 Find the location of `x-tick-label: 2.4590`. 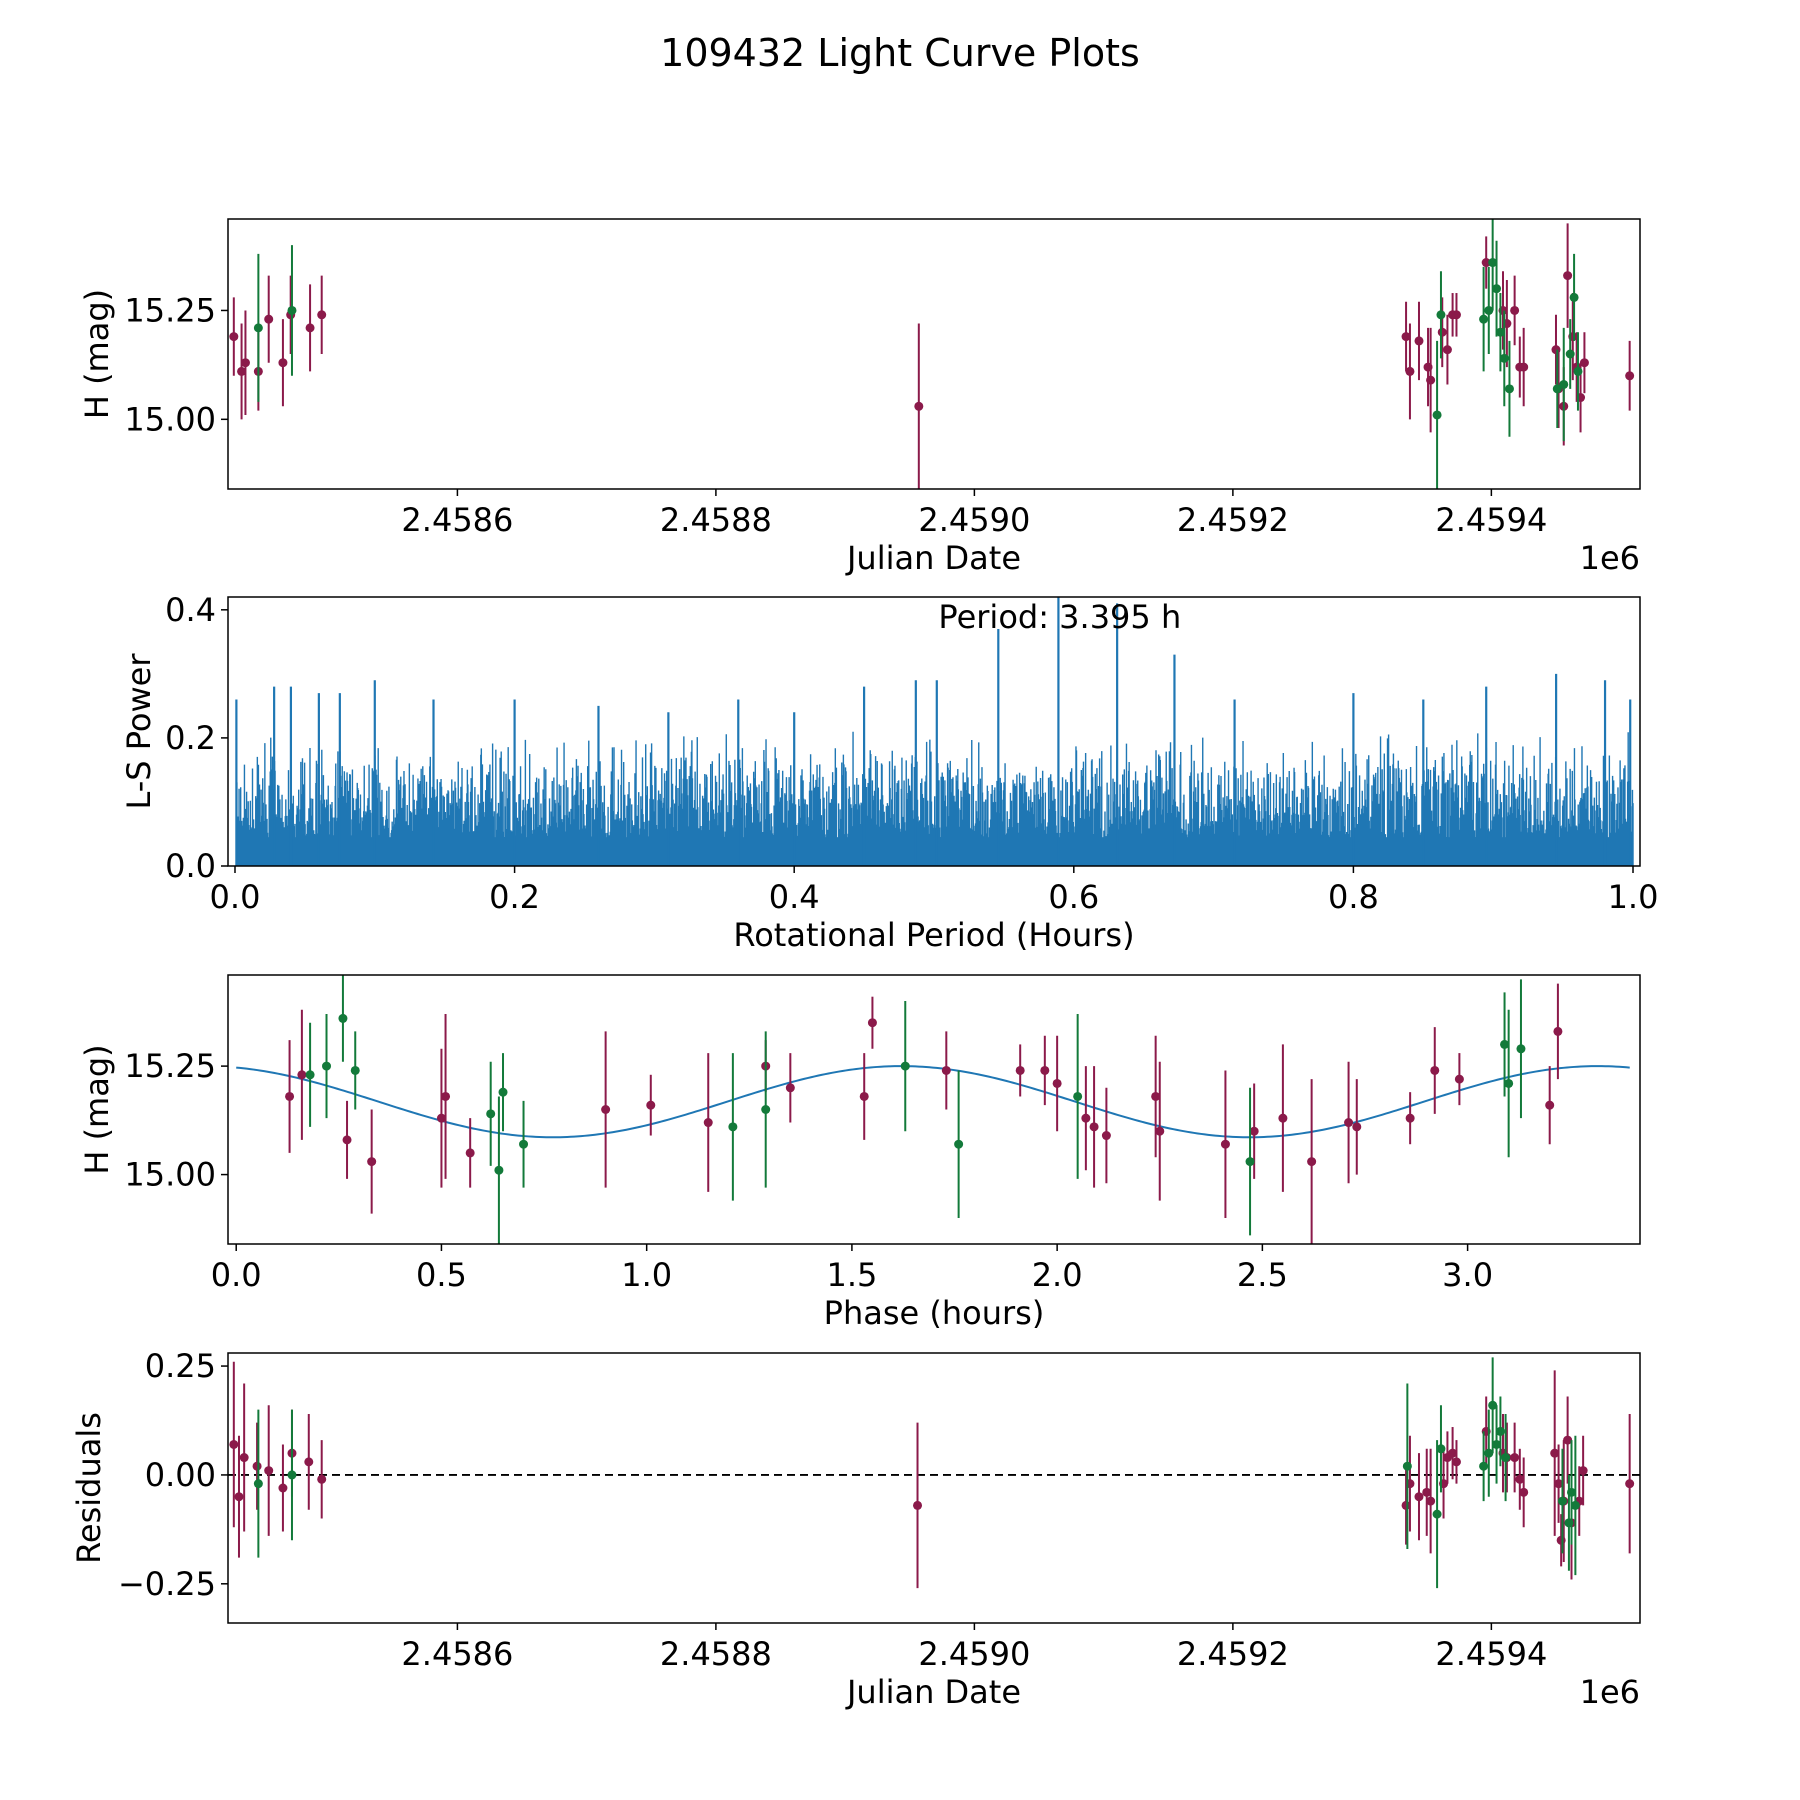

x-tick-label: 2.4590 is located at coordinates (974, 1654).